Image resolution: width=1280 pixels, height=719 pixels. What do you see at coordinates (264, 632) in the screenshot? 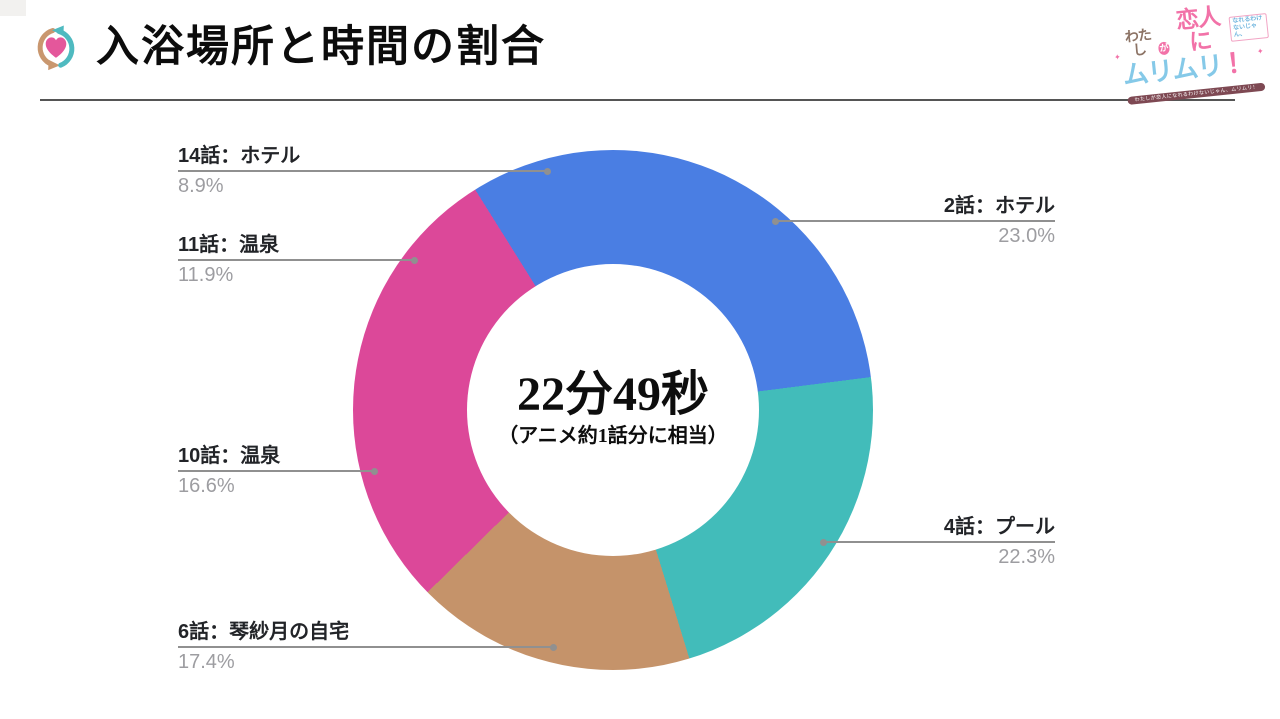
I see `slice-label: 6話：琴紗月の自宅` at bounding box center [264, 632].